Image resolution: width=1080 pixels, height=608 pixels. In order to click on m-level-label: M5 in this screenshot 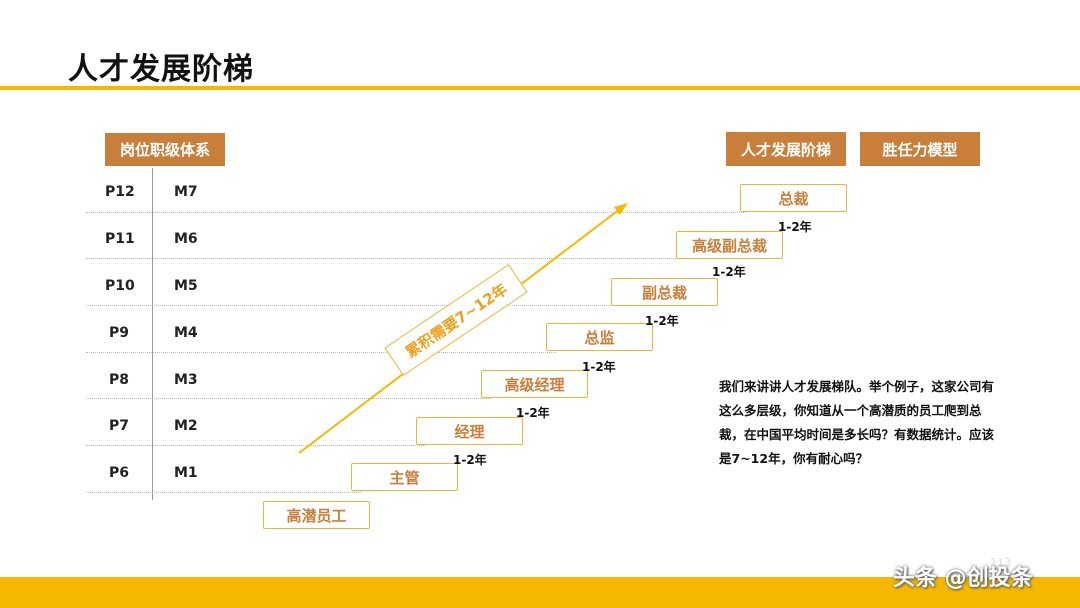, I will do `click(186, 286)`.